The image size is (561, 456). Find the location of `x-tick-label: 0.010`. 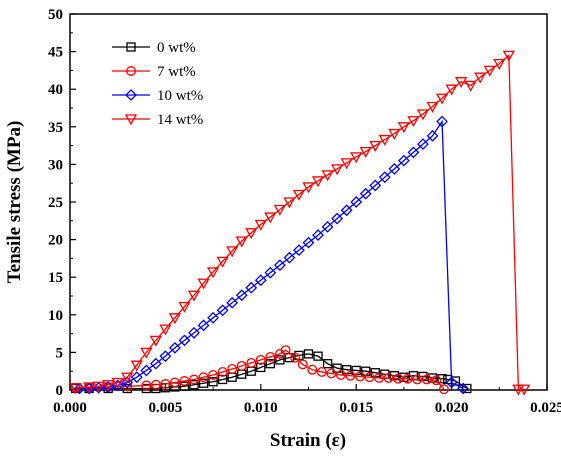

x-tick-label: 0.010 is located at coordinates (261, 408).